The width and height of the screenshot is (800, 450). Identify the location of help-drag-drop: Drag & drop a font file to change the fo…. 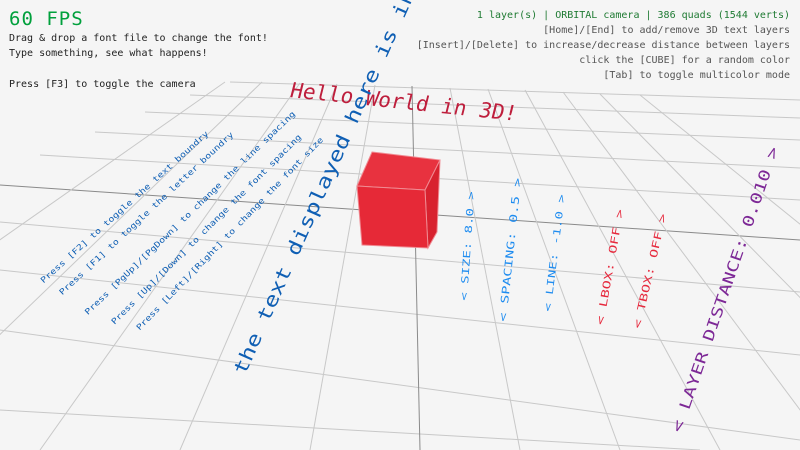
(138, 38).